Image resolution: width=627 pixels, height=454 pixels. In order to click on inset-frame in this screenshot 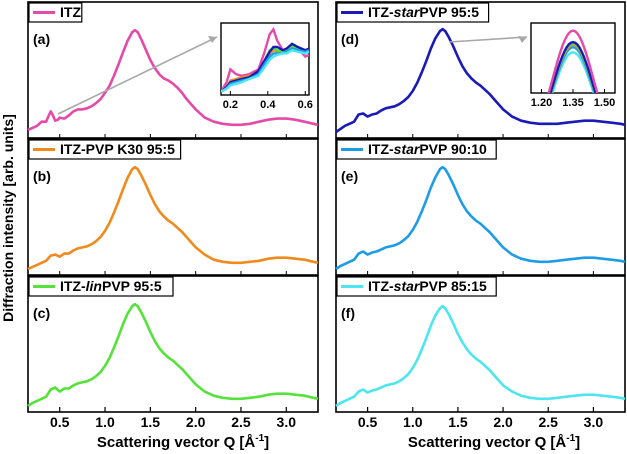, I will do `click(573, 58)`.